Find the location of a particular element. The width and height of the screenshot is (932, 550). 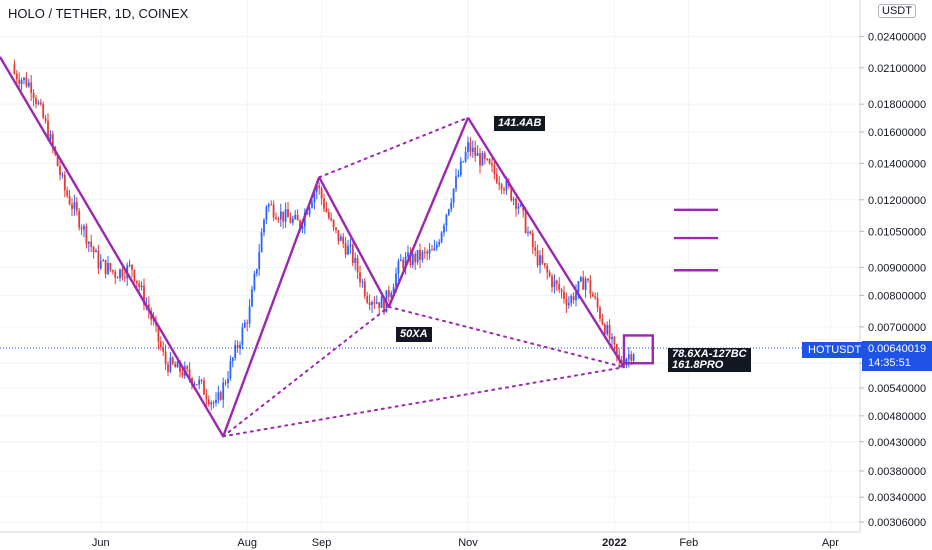

y-tick-label: 0.00430000 is located at coordinates (897, 443).